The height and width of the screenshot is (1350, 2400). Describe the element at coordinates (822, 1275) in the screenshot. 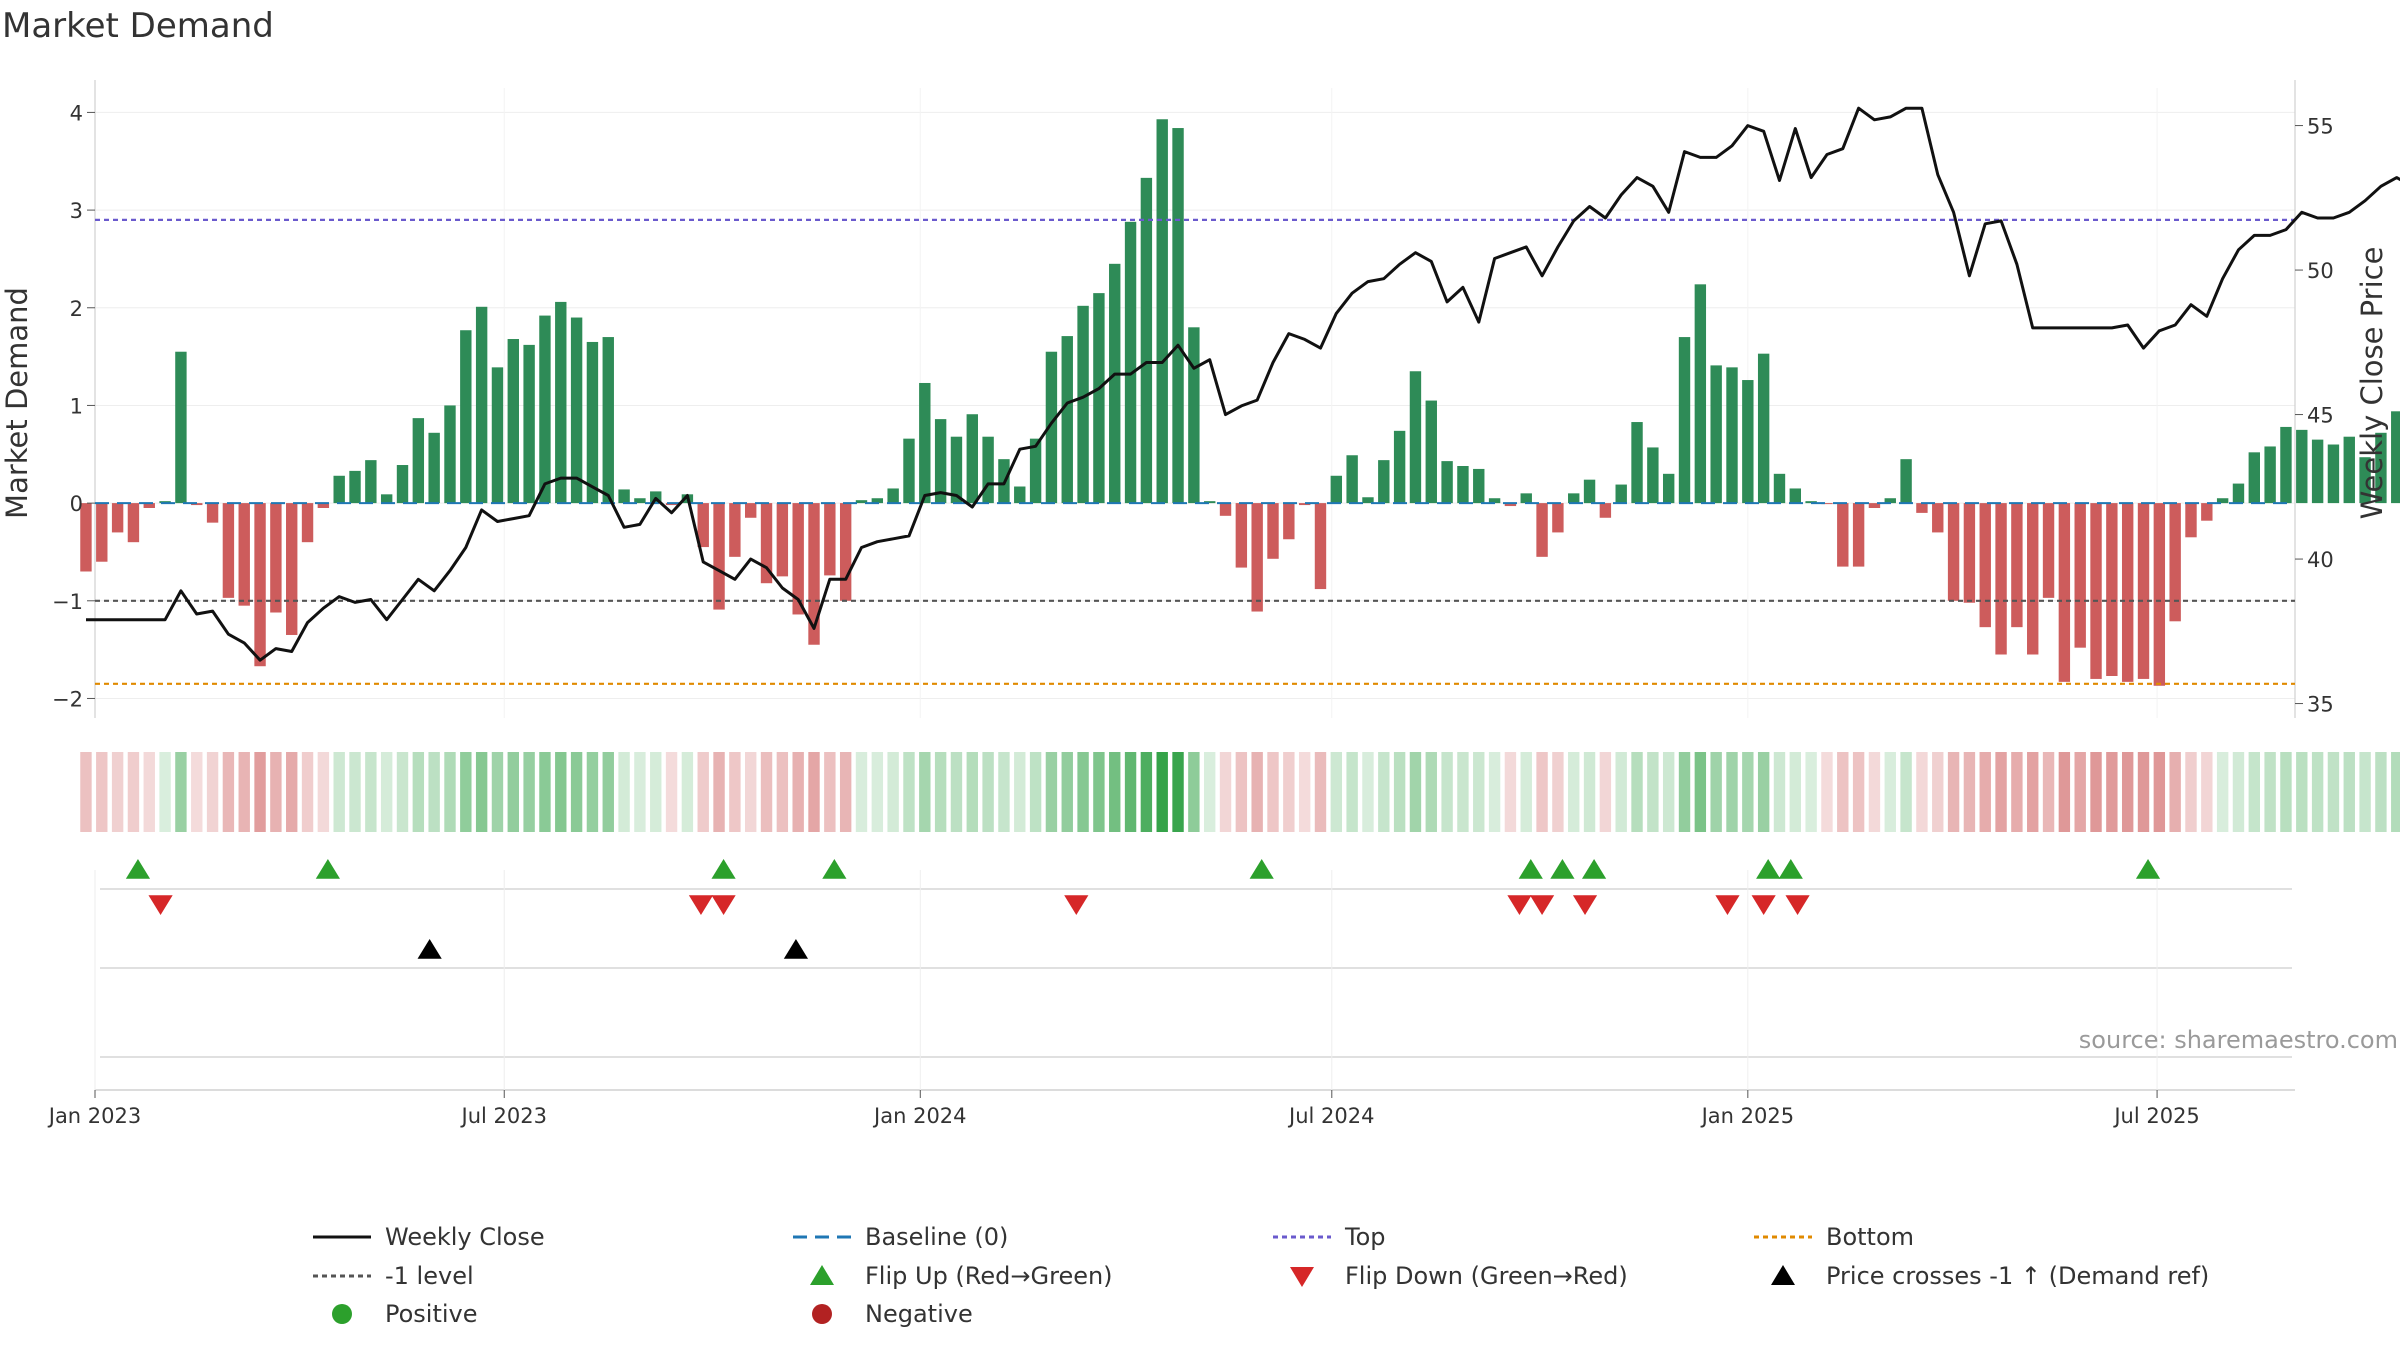

I see `legend-swatch` at that location.